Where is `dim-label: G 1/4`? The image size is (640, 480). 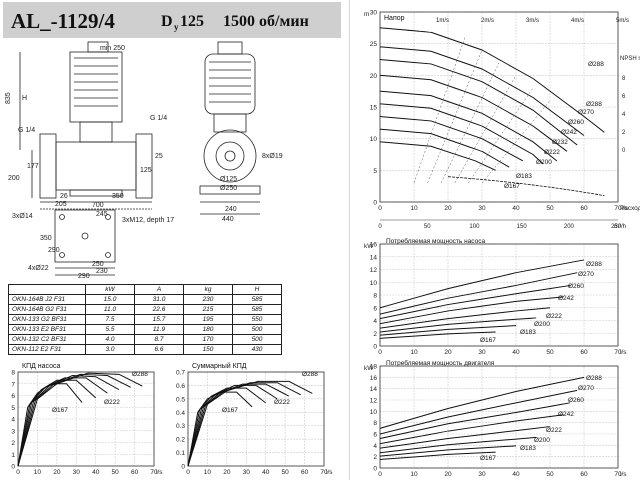 dim-label: G 1/4 is located at coordinates (158, 118).